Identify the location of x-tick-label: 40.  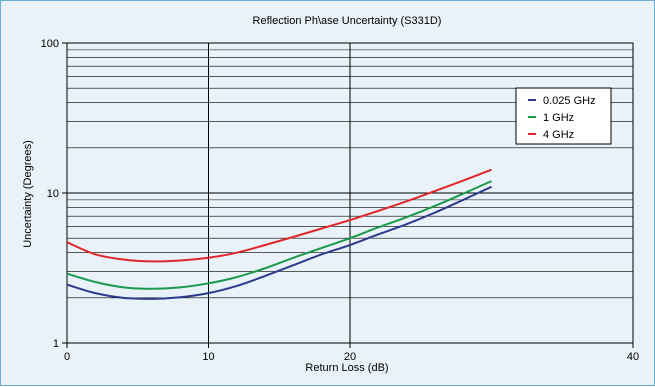
(633, 357).